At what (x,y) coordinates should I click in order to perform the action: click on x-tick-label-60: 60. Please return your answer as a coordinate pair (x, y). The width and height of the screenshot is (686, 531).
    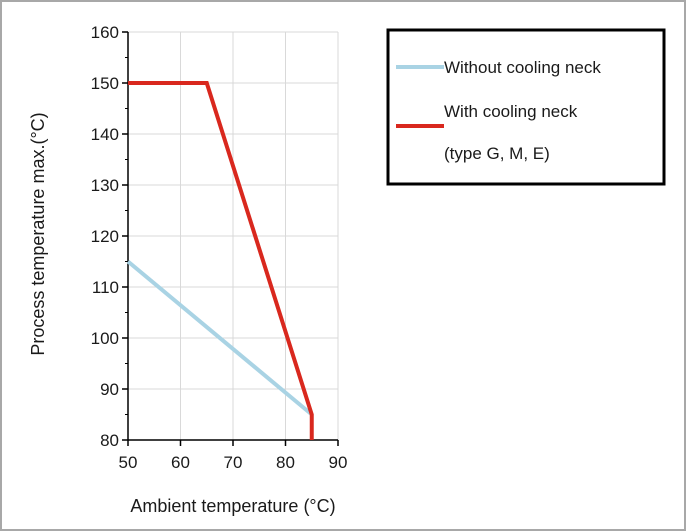
    Looking at the image, I should click on (180, 462).